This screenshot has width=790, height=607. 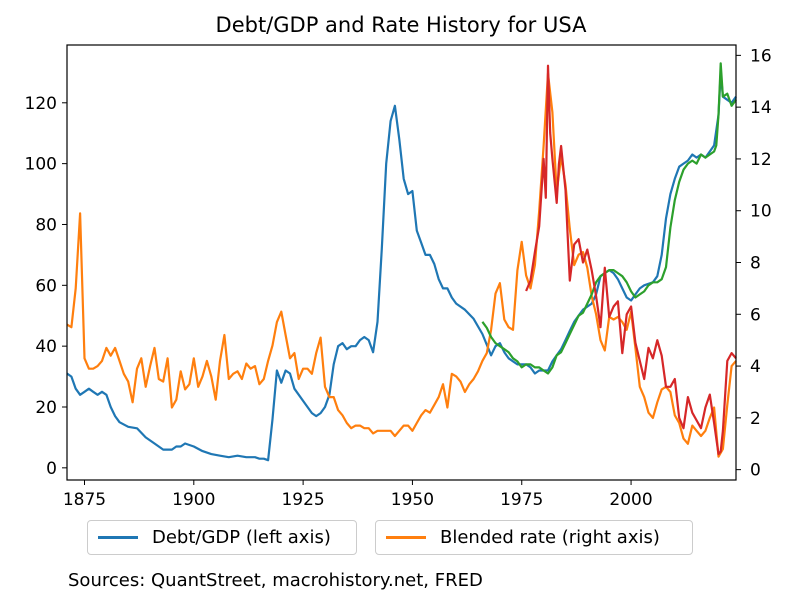 I want to click on legend-item-blended-rate: Blended rate (right axis), so click(x=534, y=537).